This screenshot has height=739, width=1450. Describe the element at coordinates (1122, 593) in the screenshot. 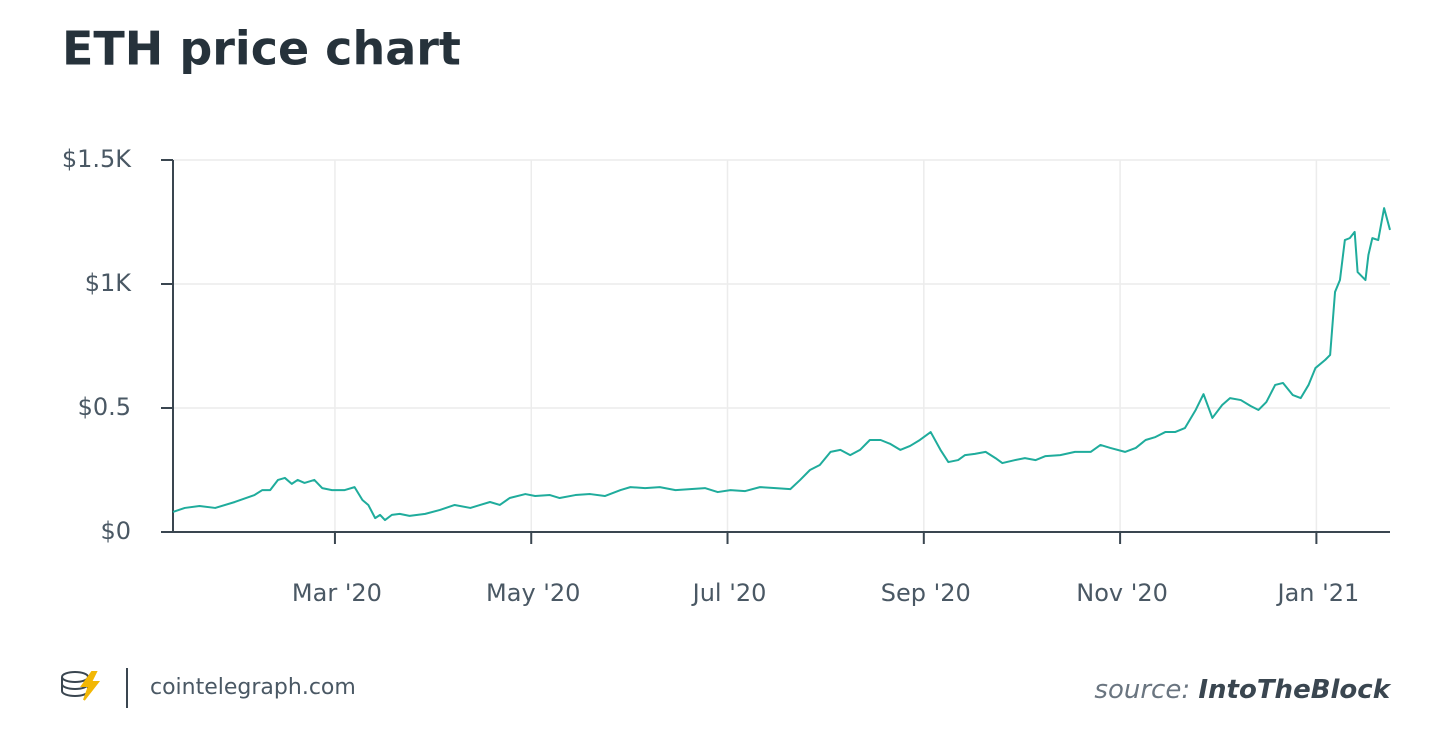

I see `x-tick-label: Nov '20` at that location.